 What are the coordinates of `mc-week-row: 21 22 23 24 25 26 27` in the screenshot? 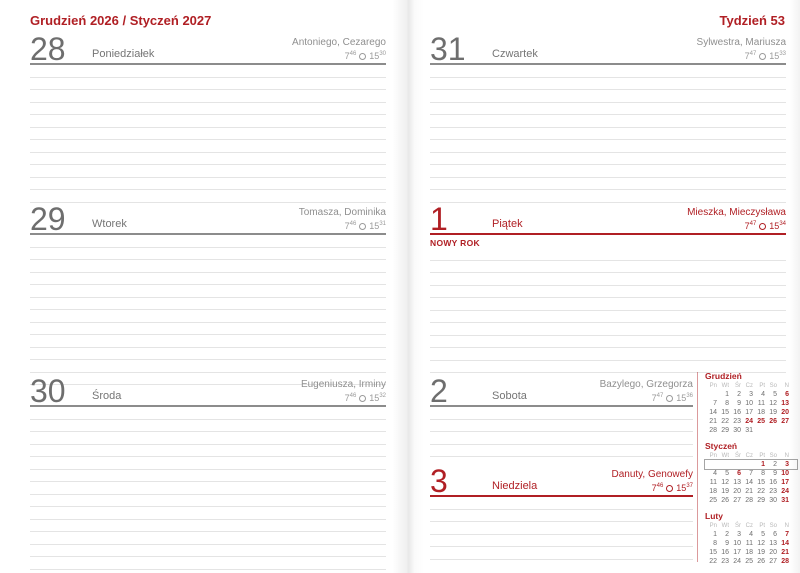 It's located at (751, 421).